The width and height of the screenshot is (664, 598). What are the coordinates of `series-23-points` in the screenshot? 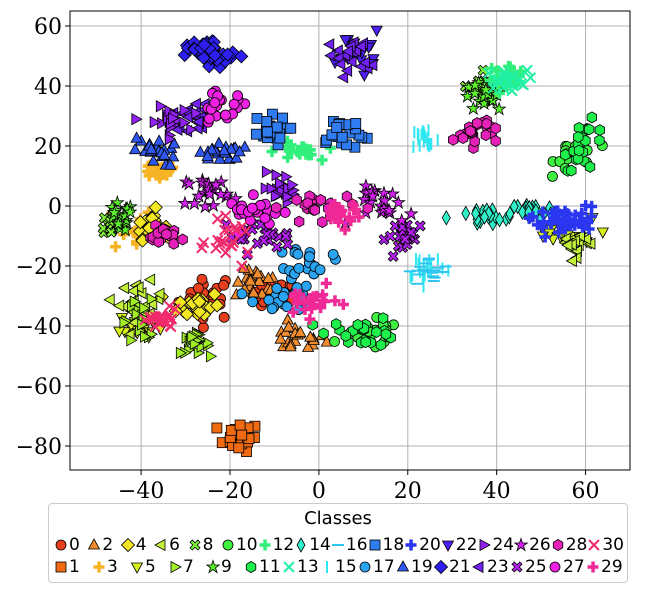 It's located at (272, 87).